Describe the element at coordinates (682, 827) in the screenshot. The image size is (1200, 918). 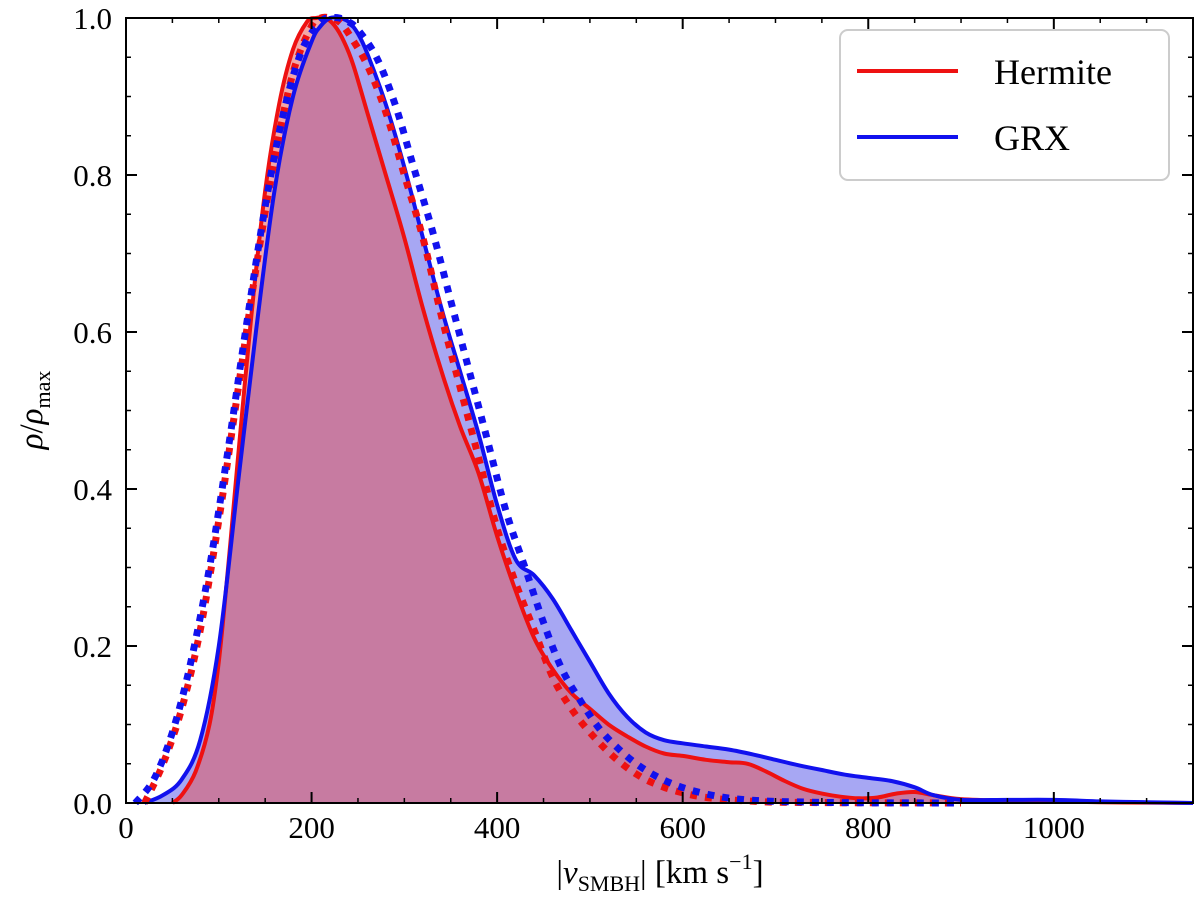
I see `x-tick-label: 600` at that location.